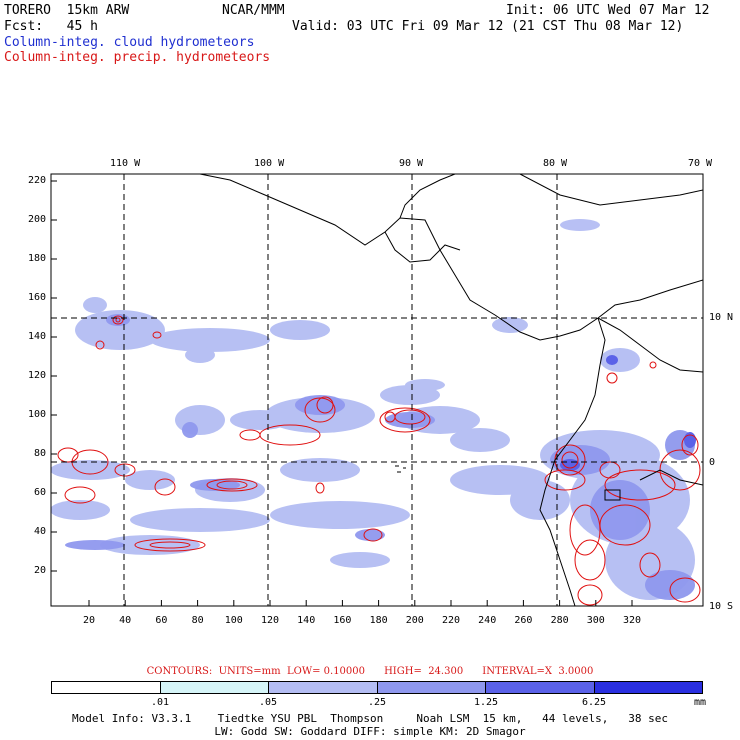 This screenshot has height=740, width=740. I want to click on y-tick-label: 60, so click(39, 492).